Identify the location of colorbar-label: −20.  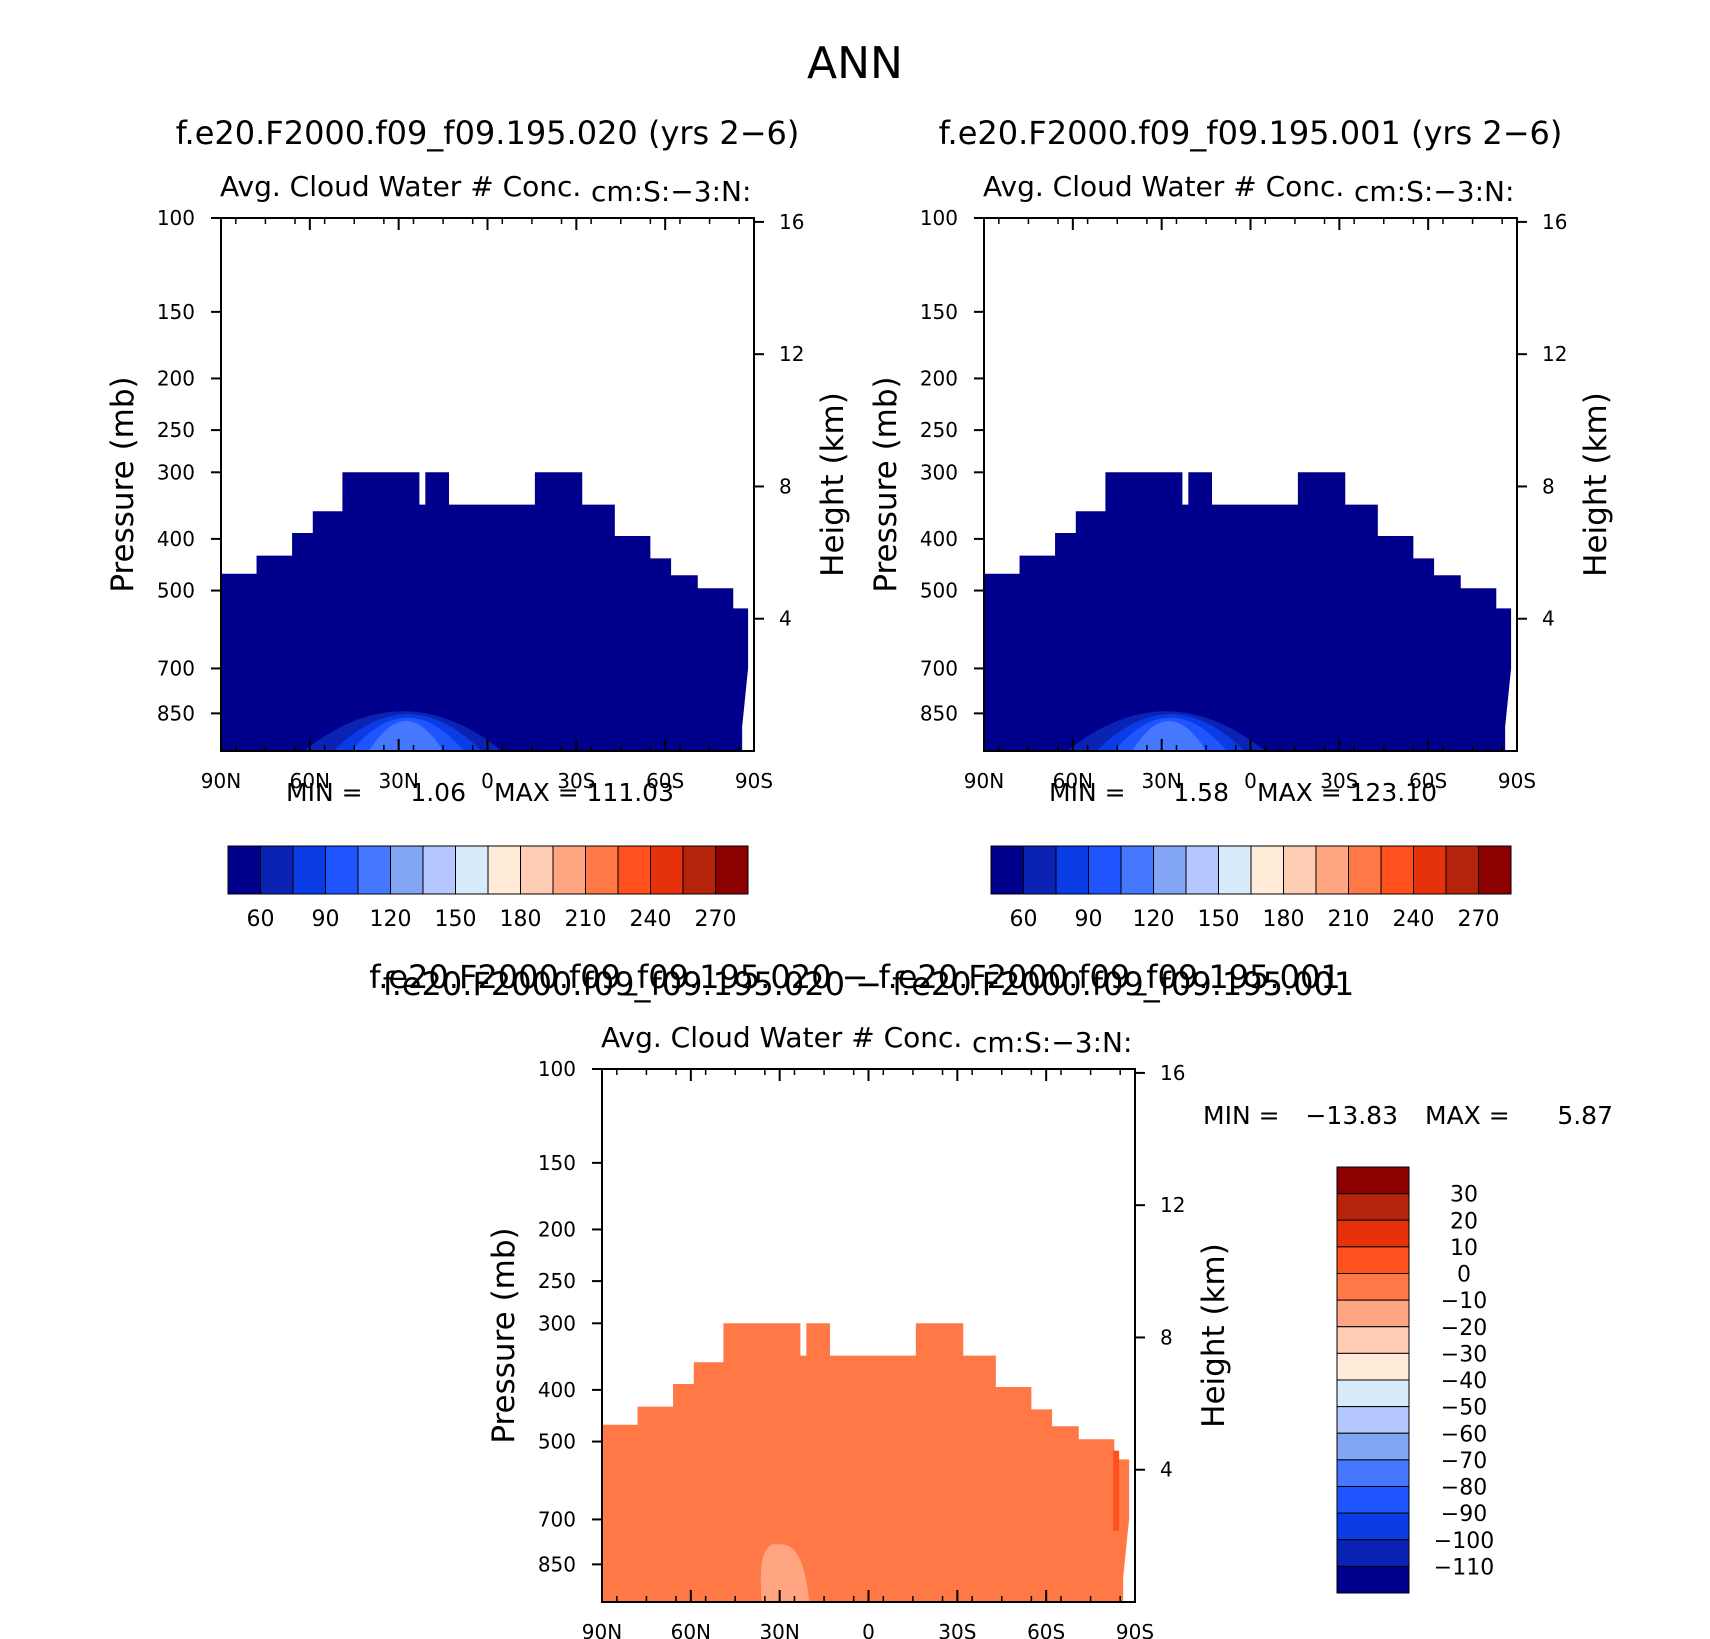
(1464, 1328).